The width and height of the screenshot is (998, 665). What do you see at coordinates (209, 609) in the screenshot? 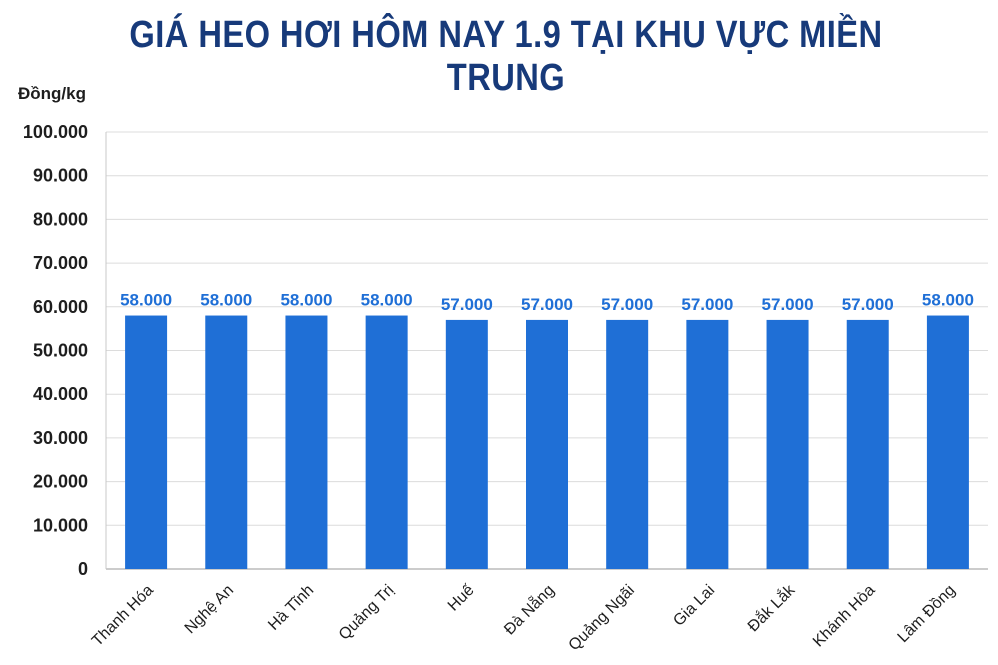
I see `x-category-label: Nghệ An` at bounding box center [209, 609].